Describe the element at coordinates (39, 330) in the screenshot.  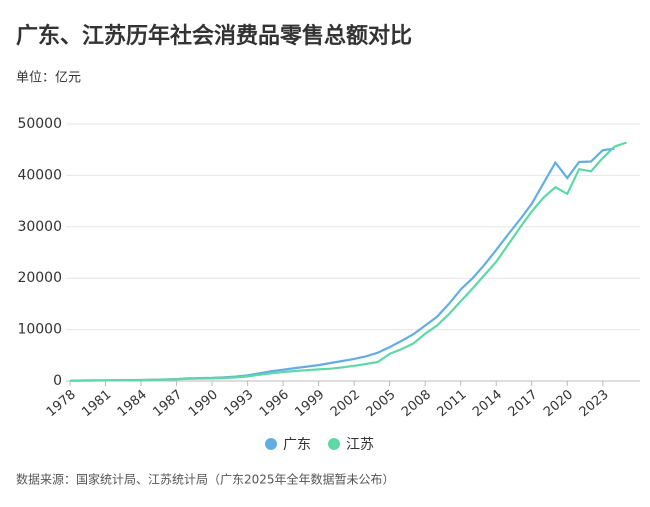
I see `y-tick-label: 10000` at that location.